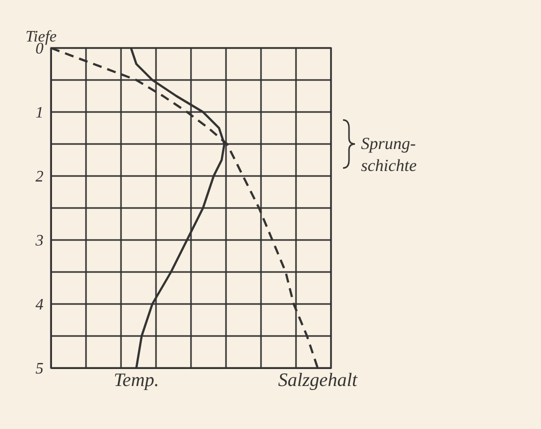 This screenshot has width=541, height=429. What do you see at coordinates (40, 113) in the screenshot?
I see `y-tick-label: 1` at bounding box center [40, 113].